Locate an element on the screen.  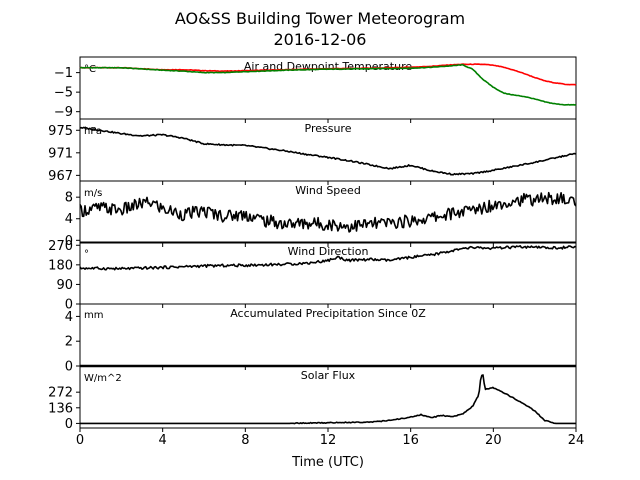
unit-label: mm is located at coordinates (93, 315).